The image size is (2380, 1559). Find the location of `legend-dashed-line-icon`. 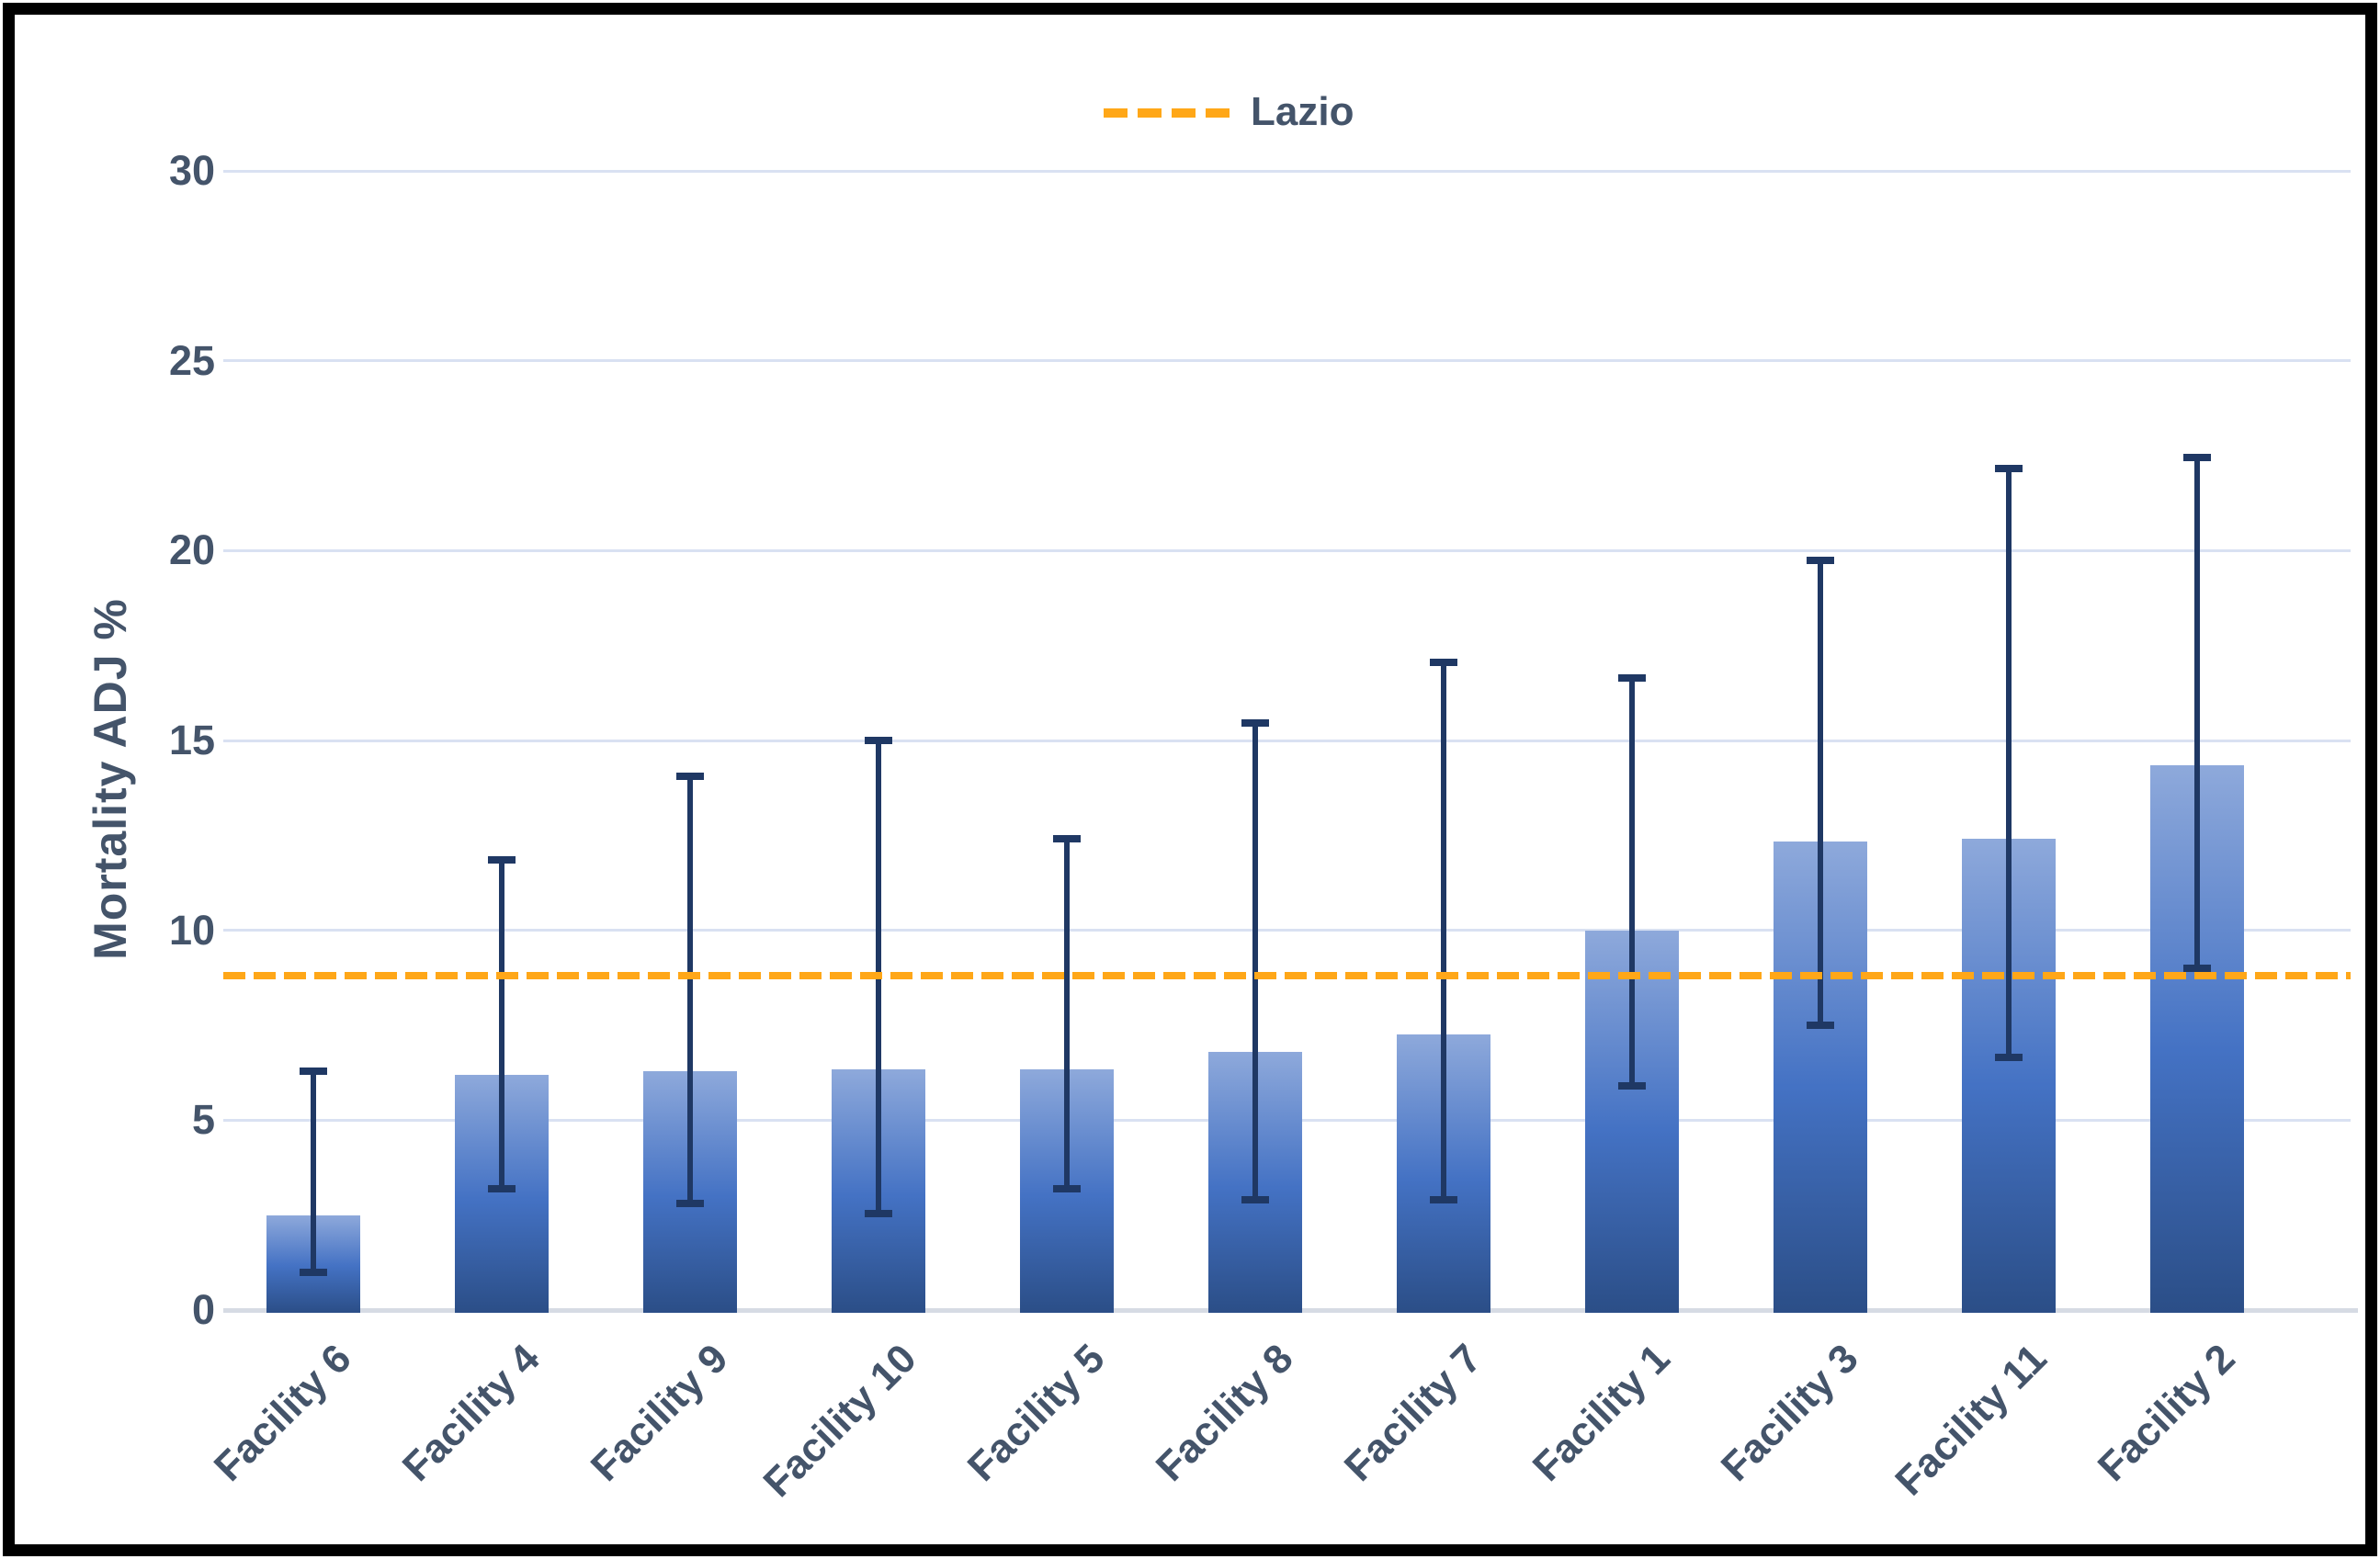

legend-dashed-line-icon is located at coordinates (1169, 113).